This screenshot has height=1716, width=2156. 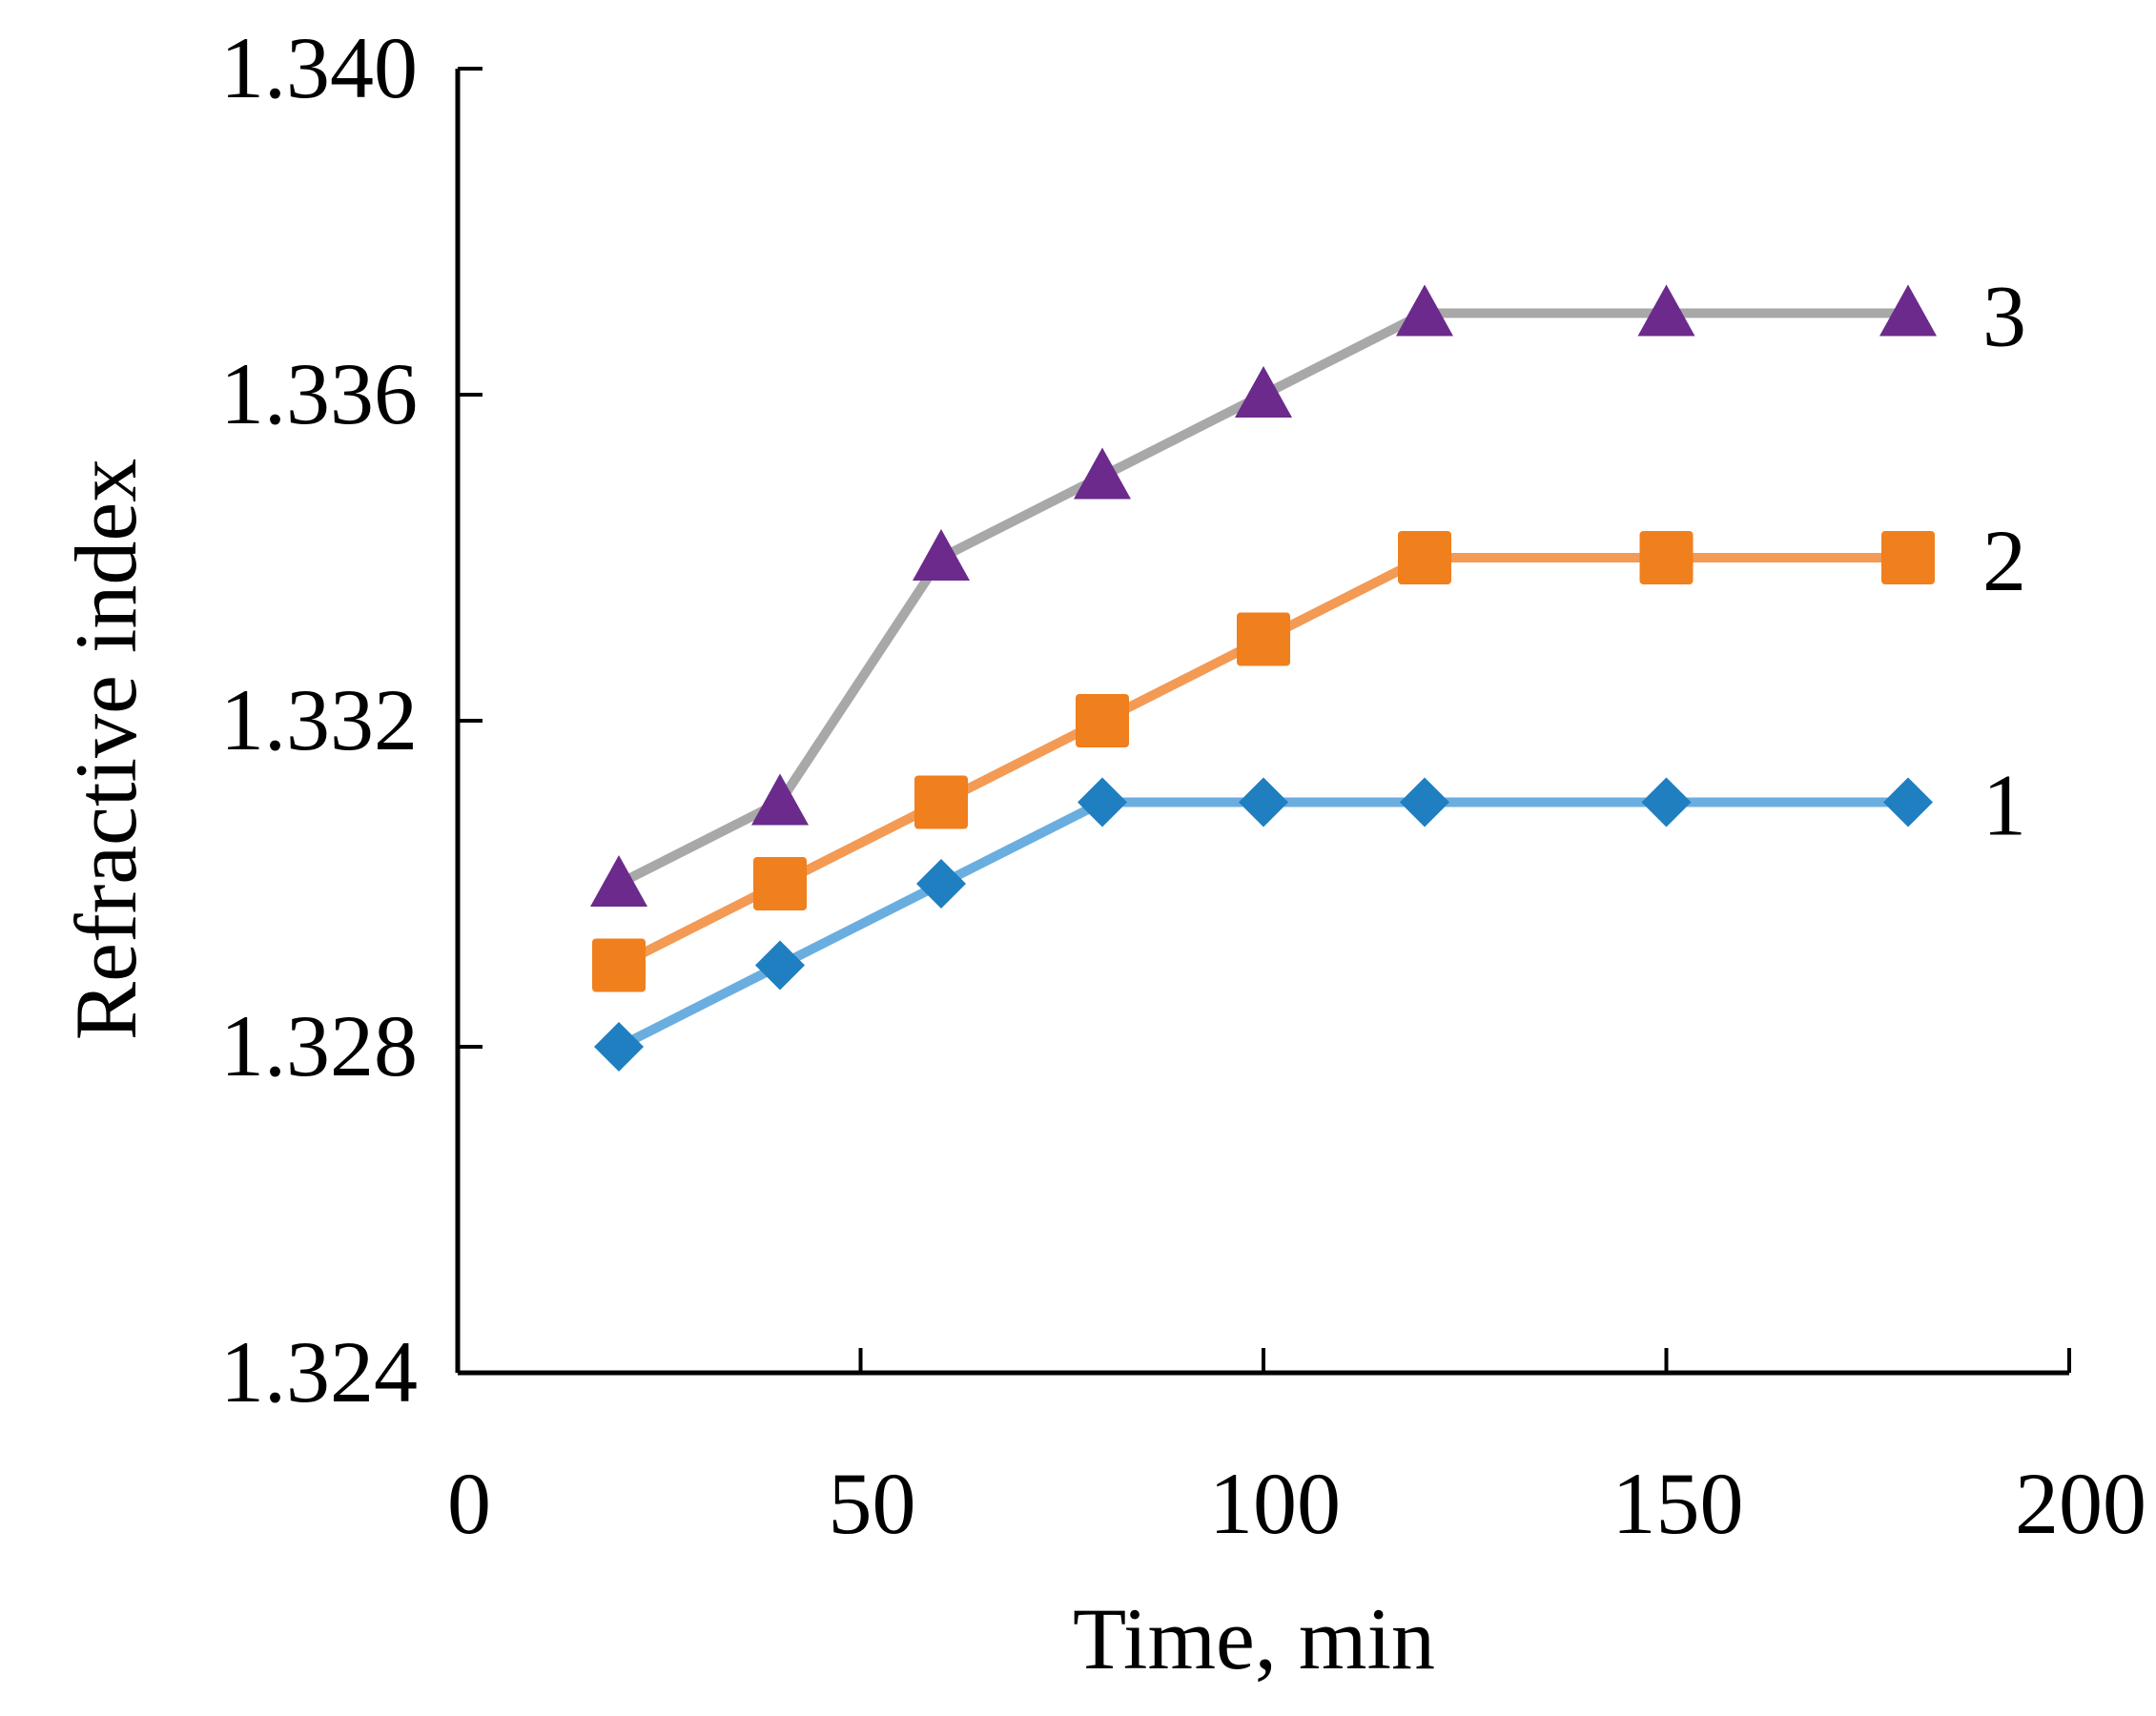 What do you see at coordinates (319, 67) in the screenshot?
I see `y-tick-label: 1.340` at bounding box center [319, 67].